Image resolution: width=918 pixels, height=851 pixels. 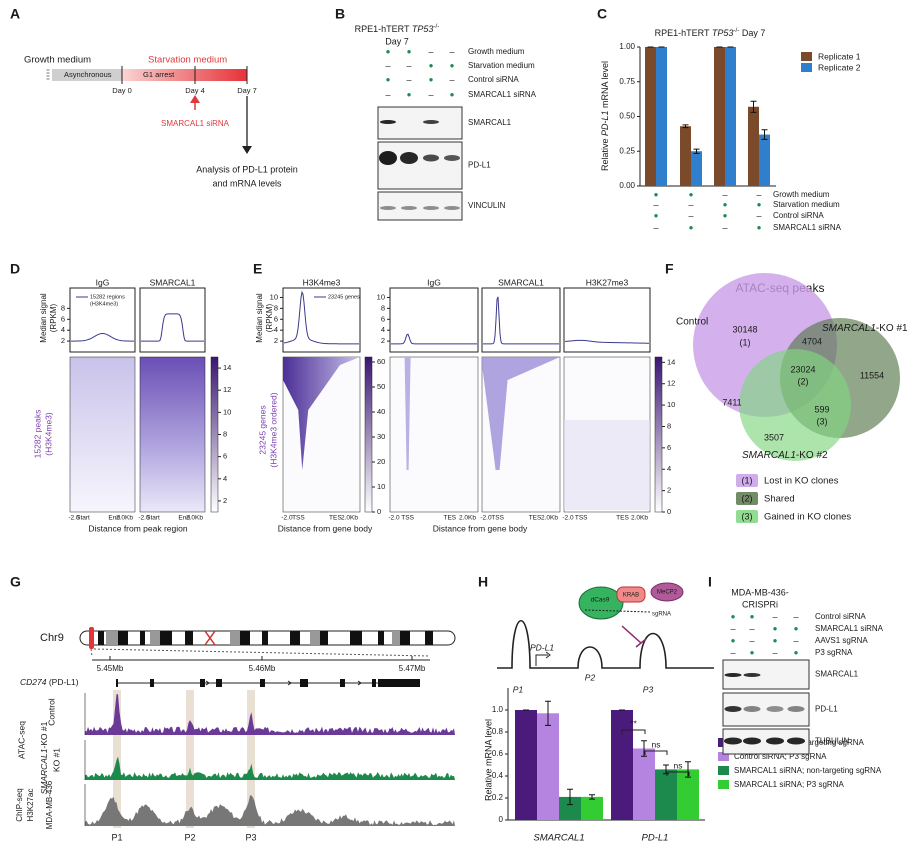 I want to click on tss-arrow-head, so click(x=548, y=655).